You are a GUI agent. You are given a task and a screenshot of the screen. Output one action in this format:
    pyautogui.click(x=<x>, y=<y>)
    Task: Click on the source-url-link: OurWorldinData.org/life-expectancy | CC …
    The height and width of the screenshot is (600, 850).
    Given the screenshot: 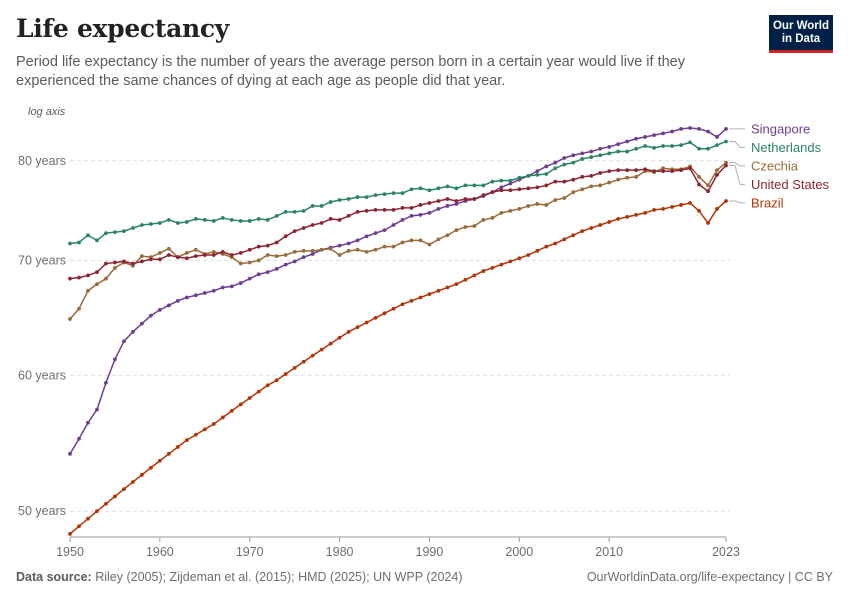 What is the action you would take?
    pyautogui.click(x=709, y=577)
    